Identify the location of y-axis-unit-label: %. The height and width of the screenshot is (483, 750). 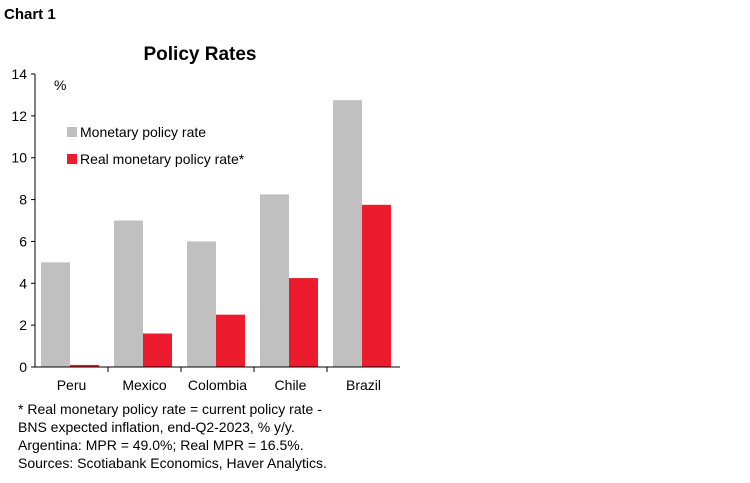
(60, 85).